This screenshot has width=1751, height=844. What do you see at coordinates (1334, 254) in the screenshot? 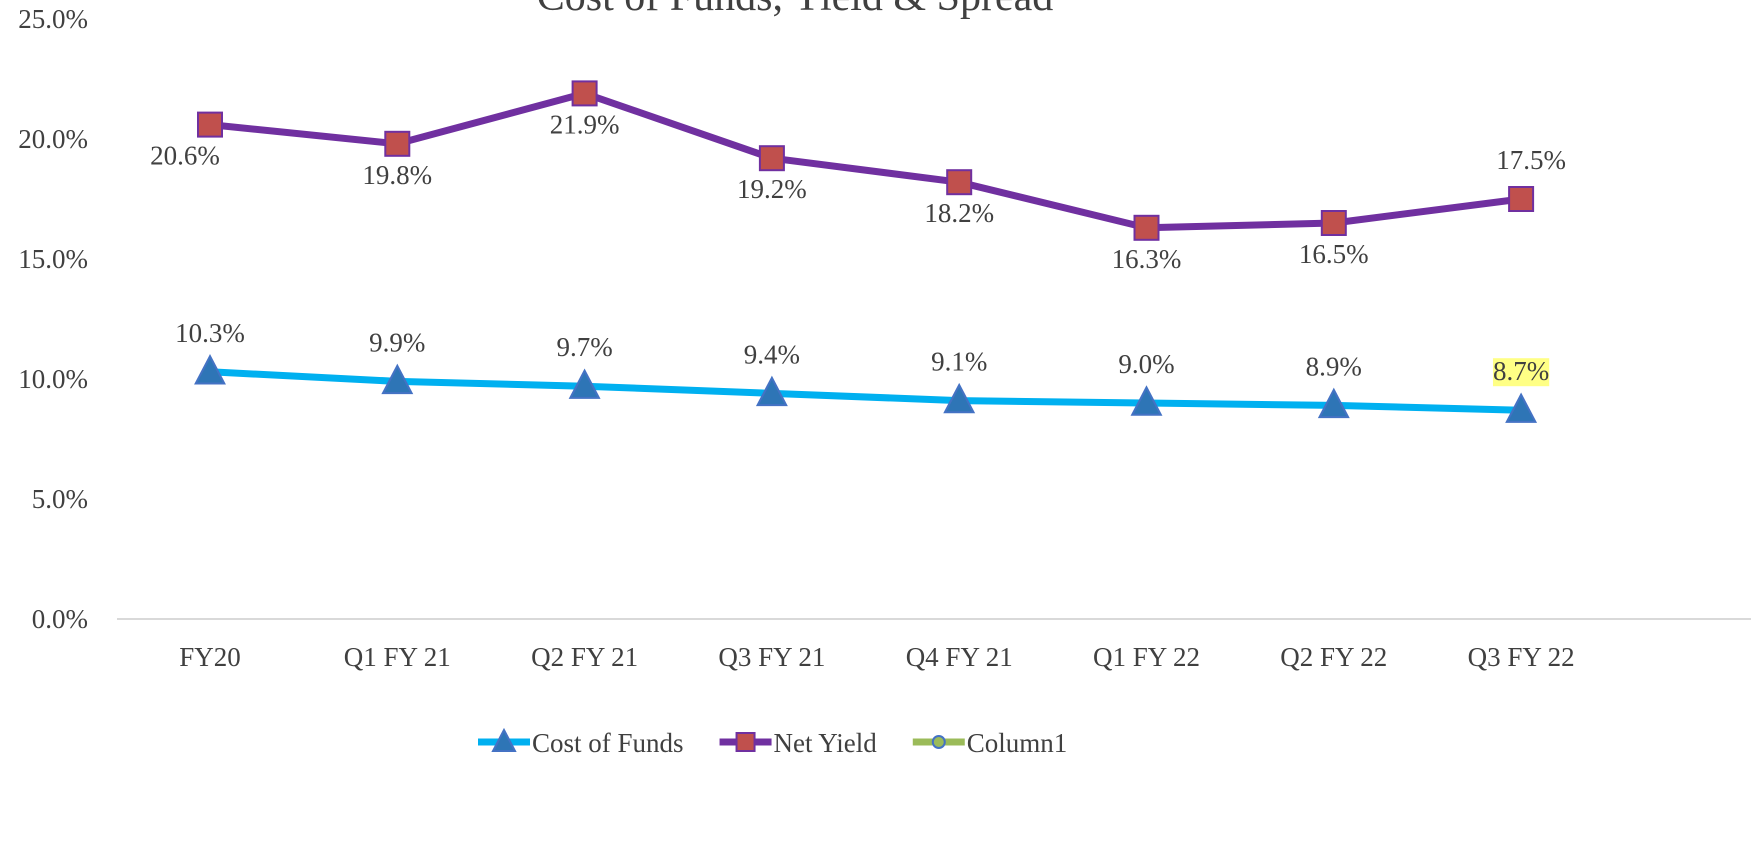
I see `data-label: 16.5%` at bounding box center [1334, 254].